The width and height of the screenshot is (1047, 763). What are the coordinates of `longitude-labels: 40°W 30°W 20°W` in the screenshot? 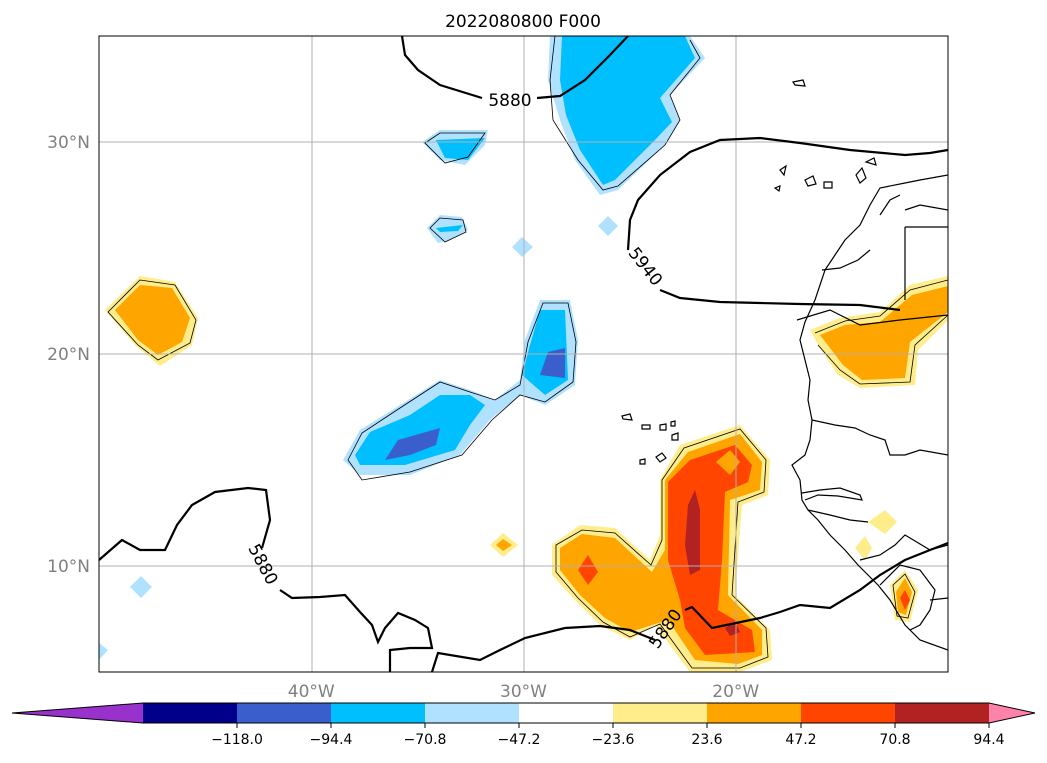 It's located at (524, 692).